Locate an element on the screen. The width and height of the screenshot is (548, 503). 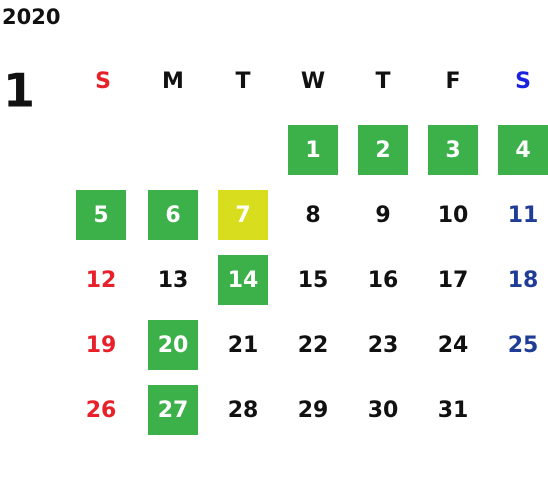
day-number: 26 is located at coordinates (101, 410).